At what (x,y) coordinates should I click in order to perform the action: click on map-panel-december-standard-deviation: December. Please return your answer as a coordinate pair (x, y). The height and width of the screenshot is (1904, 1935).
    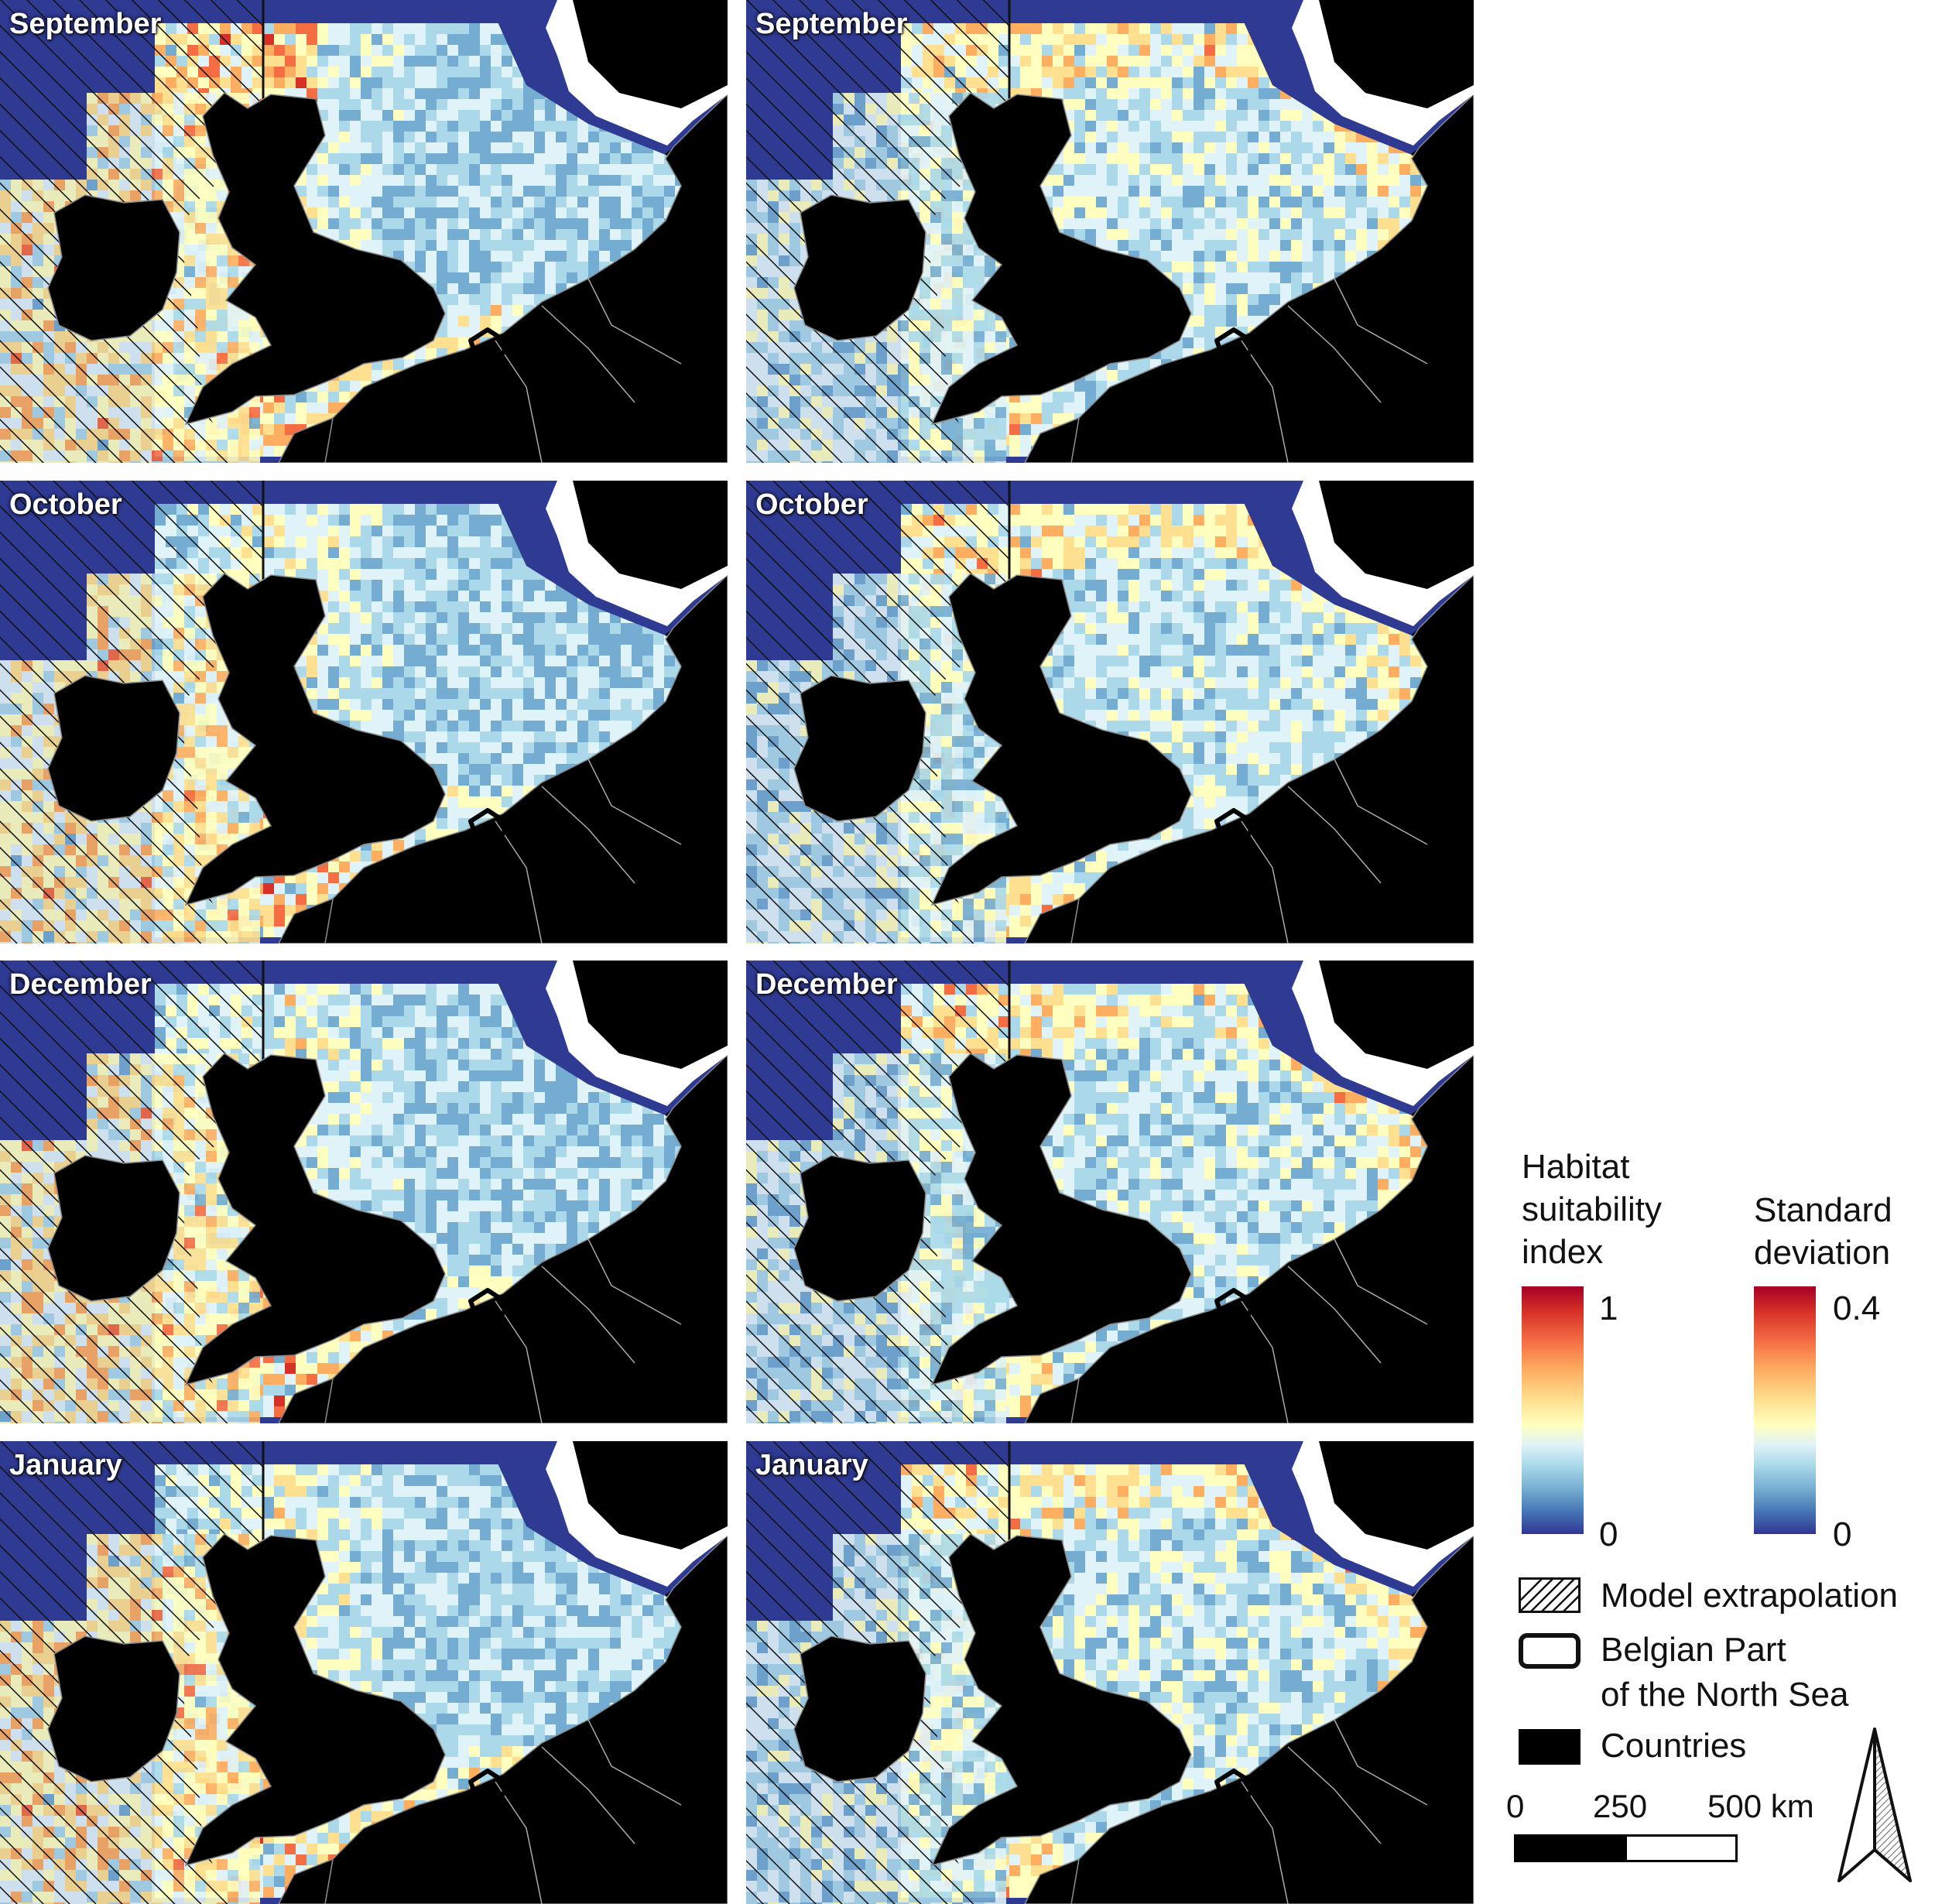
    Looking at the image, I should click on (1110, 1192).